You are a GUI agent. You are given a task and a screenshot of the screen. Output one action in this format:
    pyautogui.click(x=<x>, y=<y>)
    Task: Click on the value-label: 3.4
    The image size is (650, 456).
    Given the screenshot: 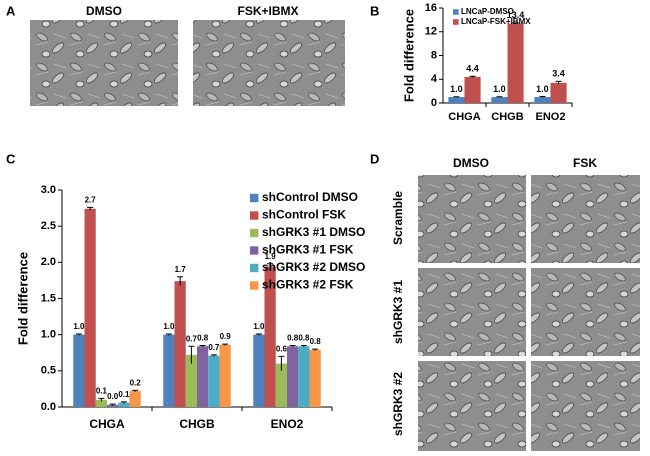 What is the action you would take?
    pyautogui.click(x=558, y=74)
    